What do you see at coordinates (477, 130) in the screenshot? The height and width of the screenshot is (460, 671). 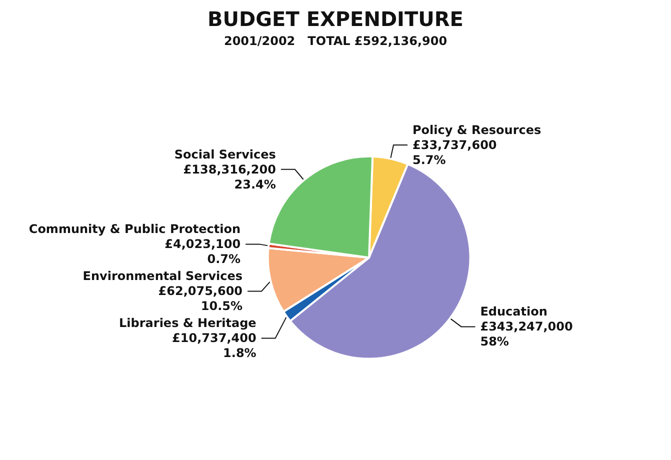 I see `slice-label: Policy & Resources` at bounding box center [477, 130].